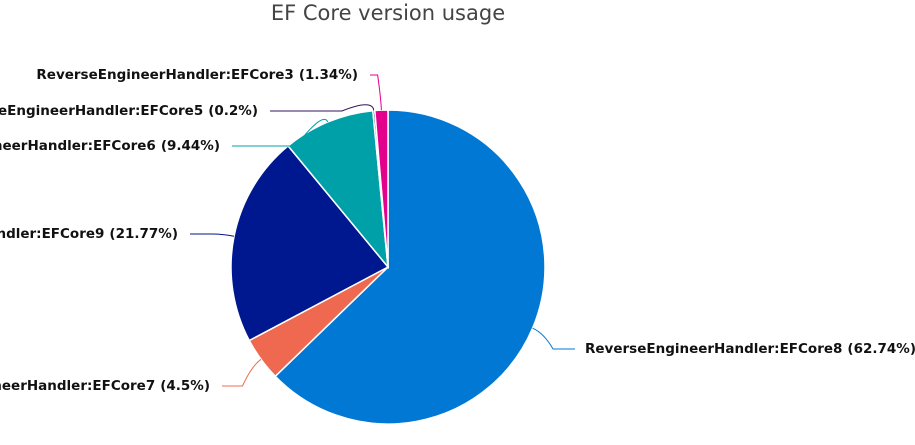 The height and width of the screenshot is (445, 915). I want to click on value-label: (0.2%), so click(233, 111).